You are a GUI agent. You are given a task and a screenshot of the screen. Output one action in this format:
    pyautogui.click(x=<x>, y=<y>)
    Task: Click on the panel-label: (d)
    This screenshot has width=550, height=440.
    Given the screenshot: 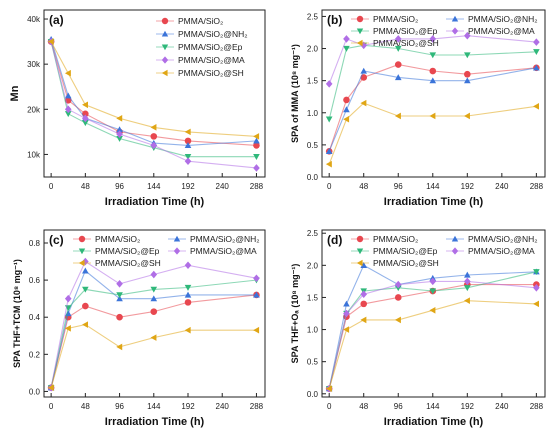 What is the action you would take?
    pyautogui.click(x=334, y=240)
    